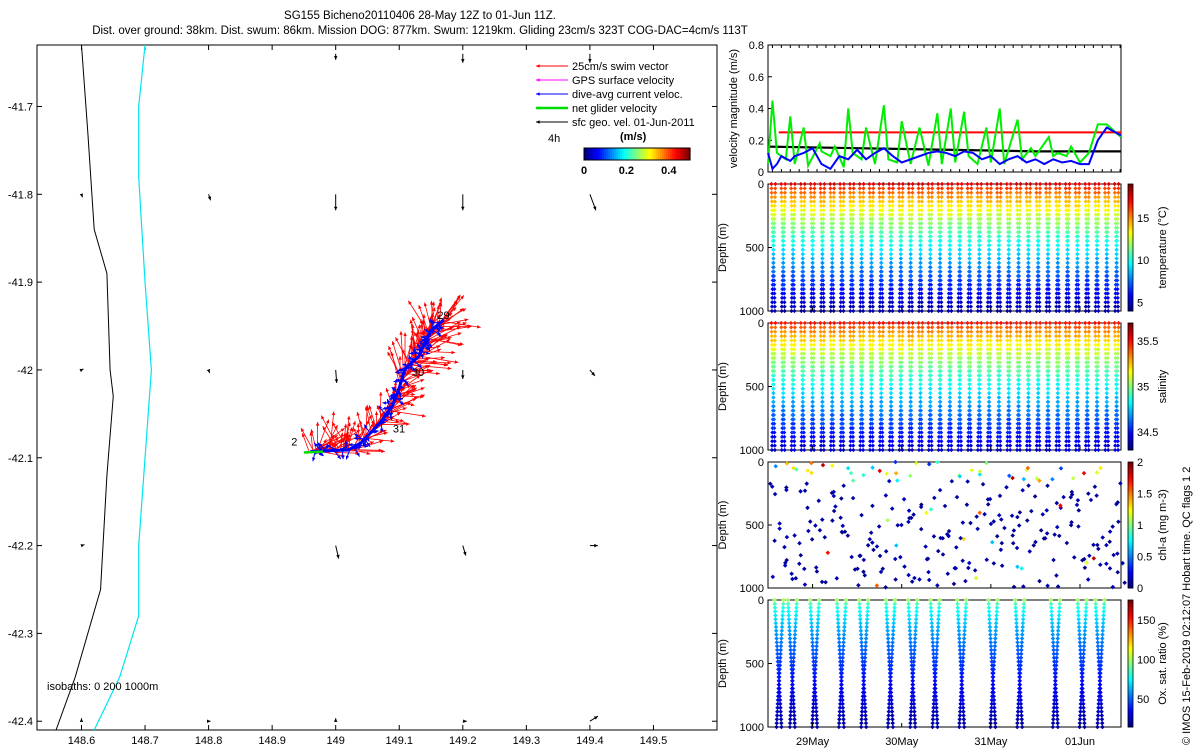 The image size is (1200, 750). What do you see at coordinates (626, 171) in the screenshot?
I see `colorbar-tick: 0.2` at bounding box center [626, 171].